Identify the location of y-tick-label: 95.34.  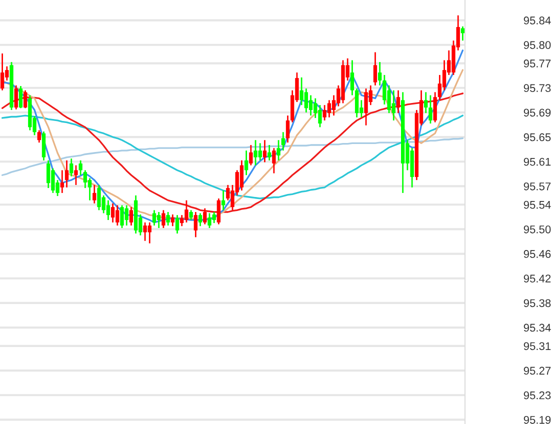
(537, 328).